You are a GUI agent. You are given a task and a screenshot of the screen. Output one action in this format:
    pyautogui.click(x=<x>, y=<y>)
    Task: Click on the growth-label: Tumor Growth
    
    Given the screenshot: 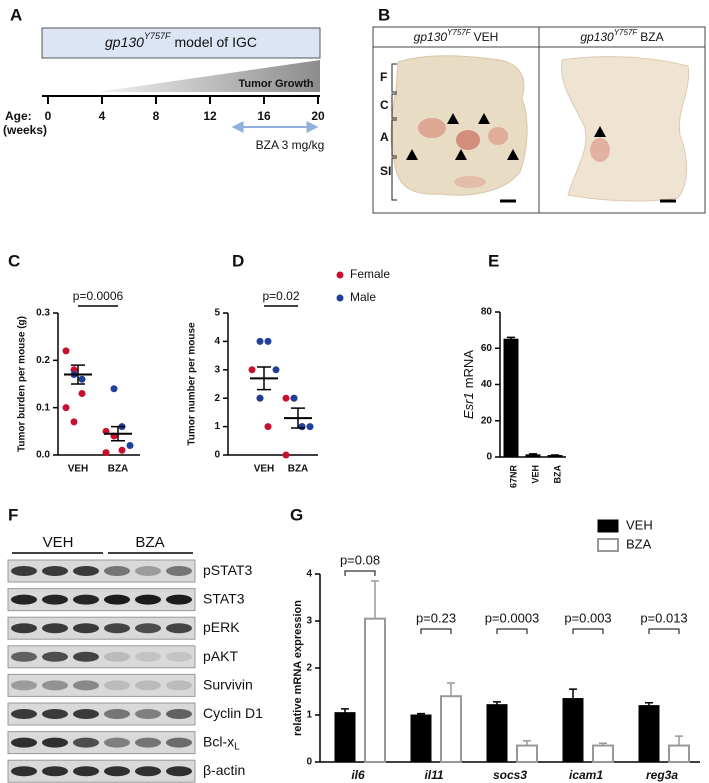 What is the action you would take?
    pyautogui.click(x=276, y=84)
    